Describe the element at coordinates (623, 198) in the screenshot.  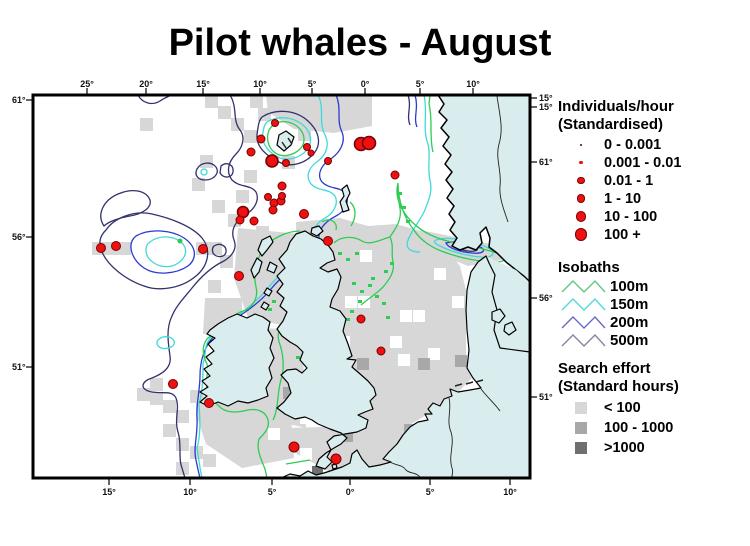
I see `legend-item-label: 1 - 10` at that location.